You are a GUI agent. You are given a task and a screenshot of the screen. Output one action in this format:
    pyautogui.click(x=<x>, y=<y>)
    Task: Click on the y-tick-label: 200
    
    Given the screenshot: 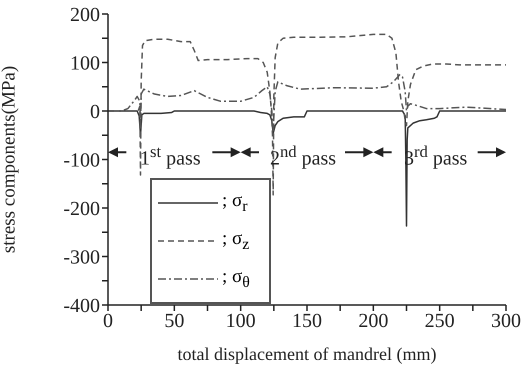 What is the action you would take?
    pyautogui.click(x=85, y=15)
    